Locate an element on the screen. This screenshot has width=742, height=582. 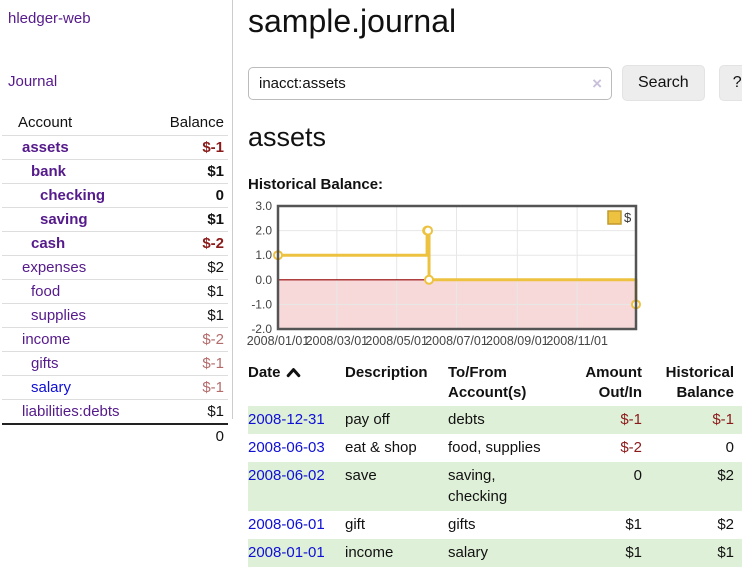
transaction-accounts: saving, checking is located at coordinates (478, 486).